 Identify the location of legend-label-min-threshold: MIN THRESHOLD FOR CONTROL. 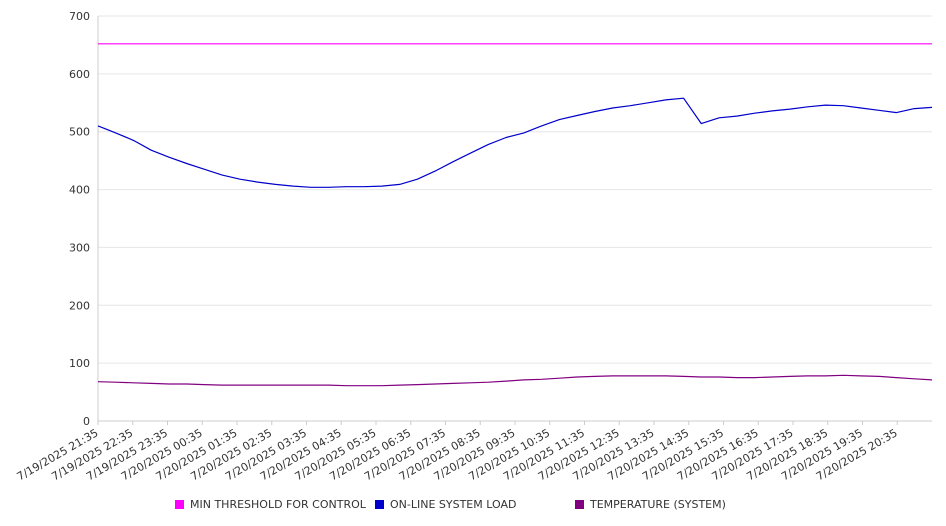
(278, 504).